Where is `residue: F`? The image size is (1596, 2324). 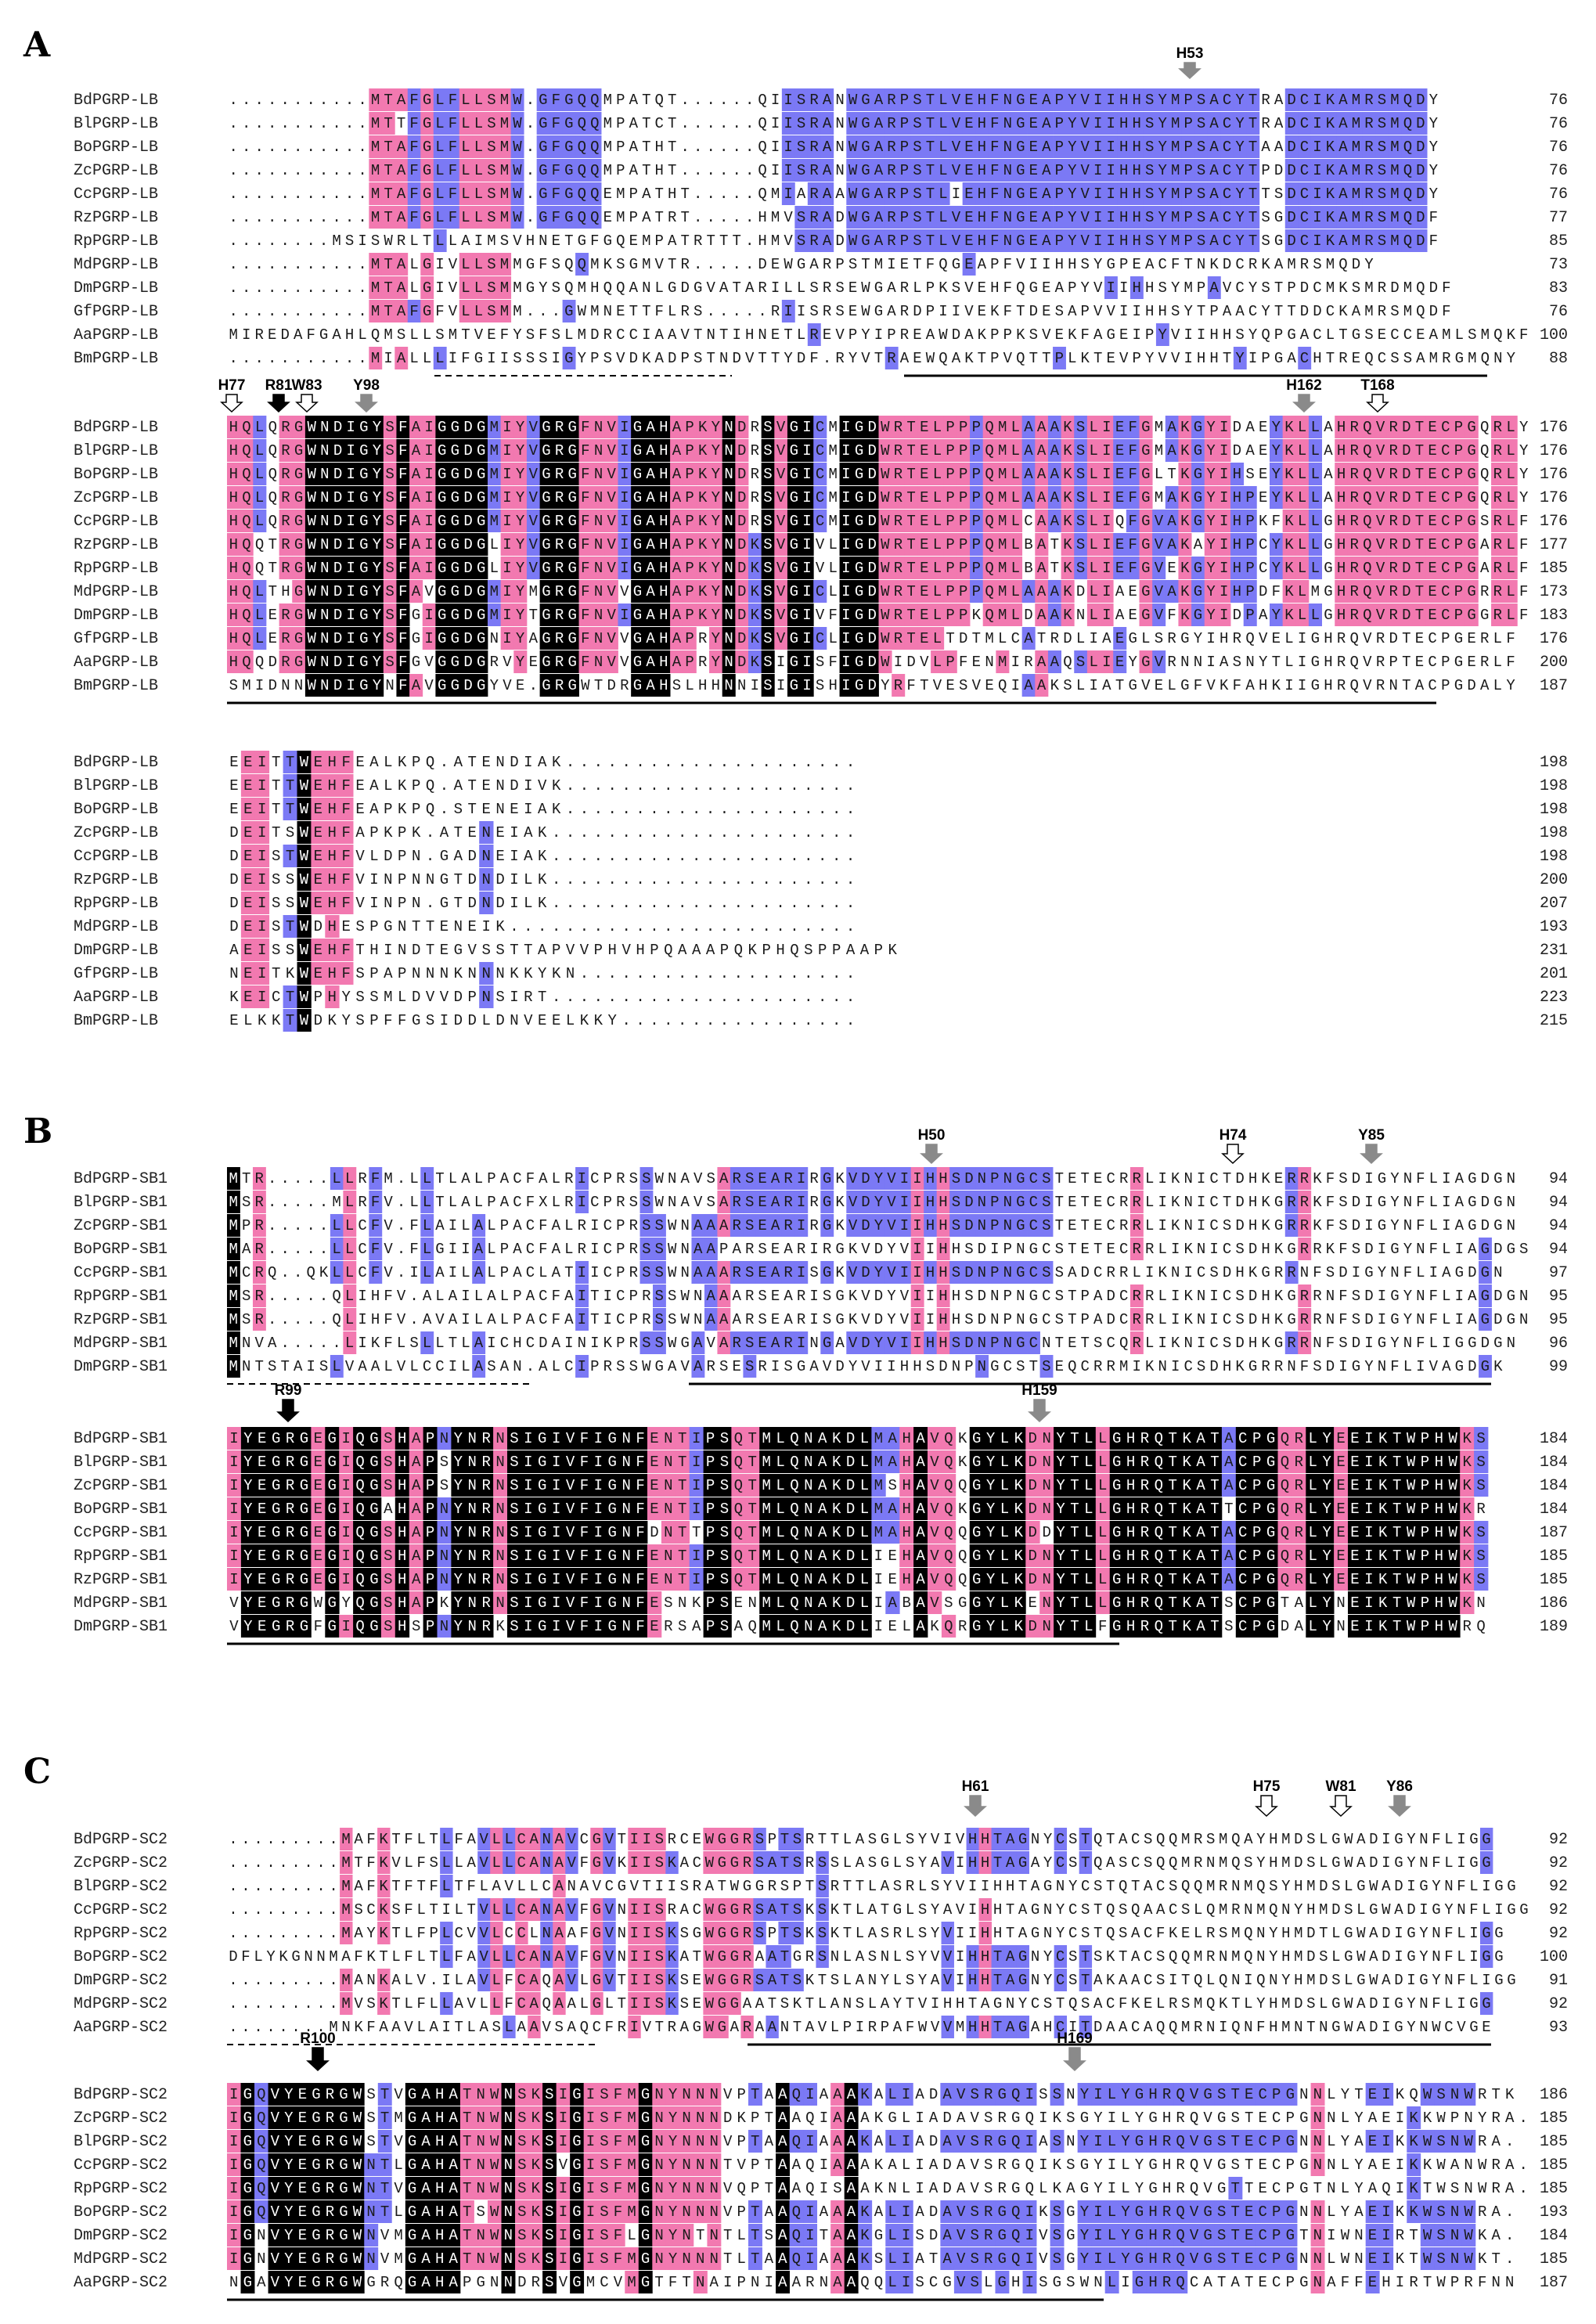 residue: F is located at coordinates (585, 521).